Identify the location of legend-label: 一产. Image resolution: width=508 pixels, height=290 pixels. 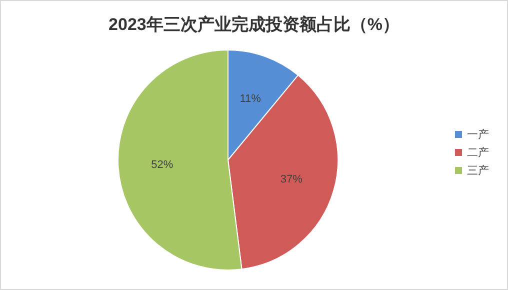
(478, 134).